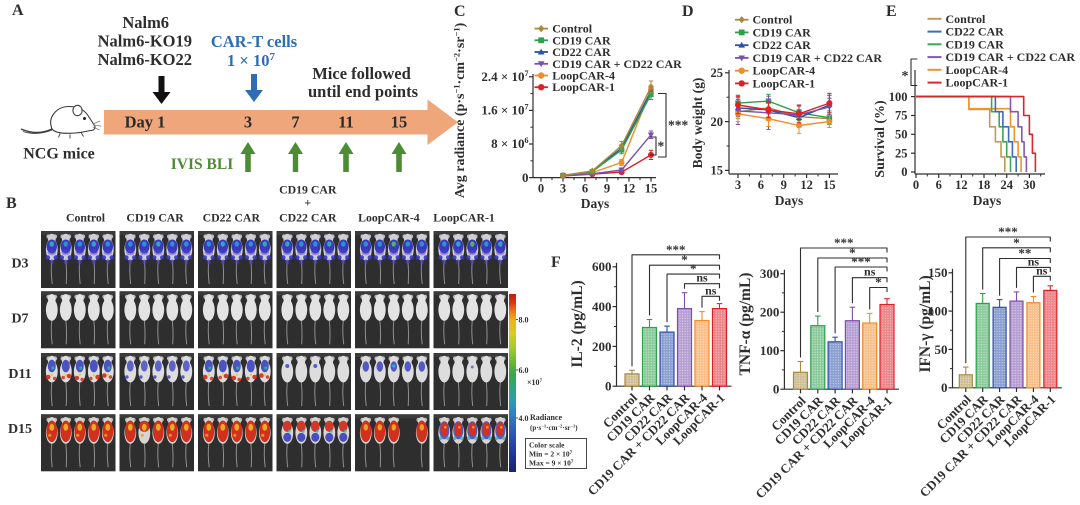  I want to click on svg-text: LoopCAR-1, so click(583, 87).